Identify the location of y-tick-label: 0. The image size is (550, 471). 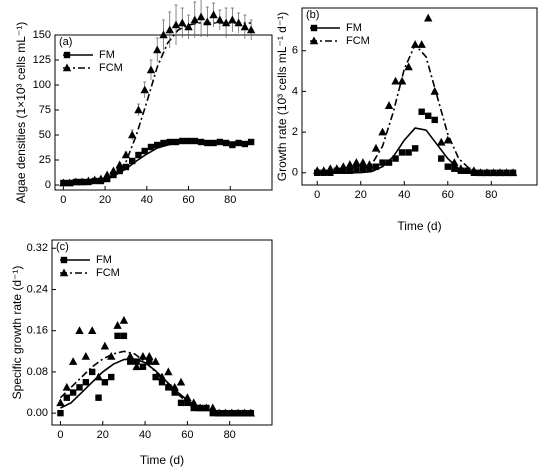
(295, 173).